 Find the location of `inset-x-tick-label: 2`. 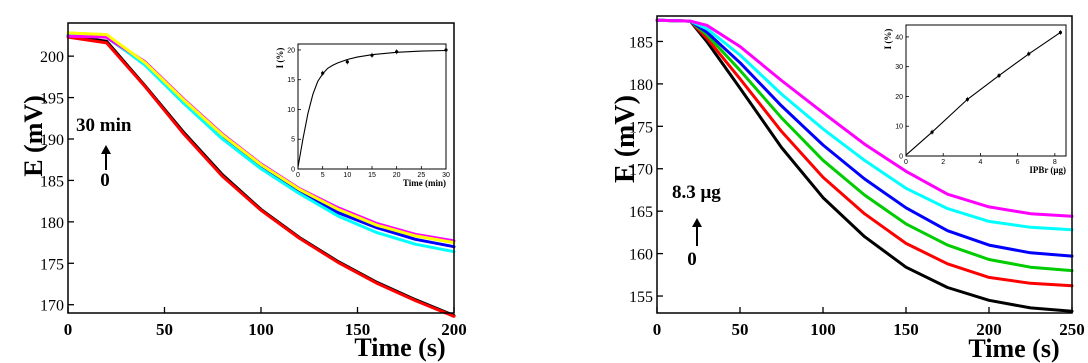

inset-x-tick-label: 2 is located at coordinates (943, 162).